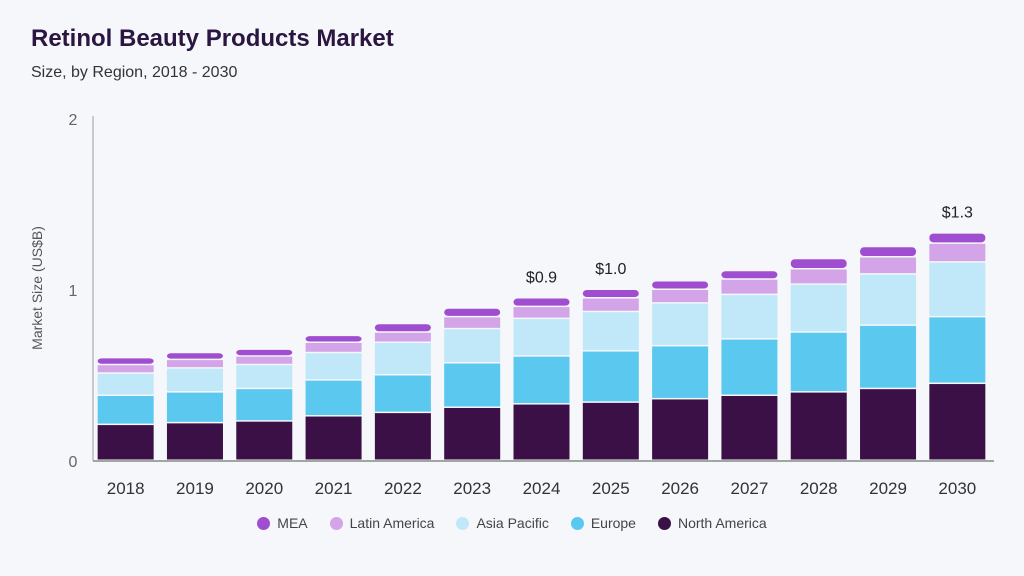  I want to click on chart-title: Retinol Beauty Products Market, so click(212, 38).